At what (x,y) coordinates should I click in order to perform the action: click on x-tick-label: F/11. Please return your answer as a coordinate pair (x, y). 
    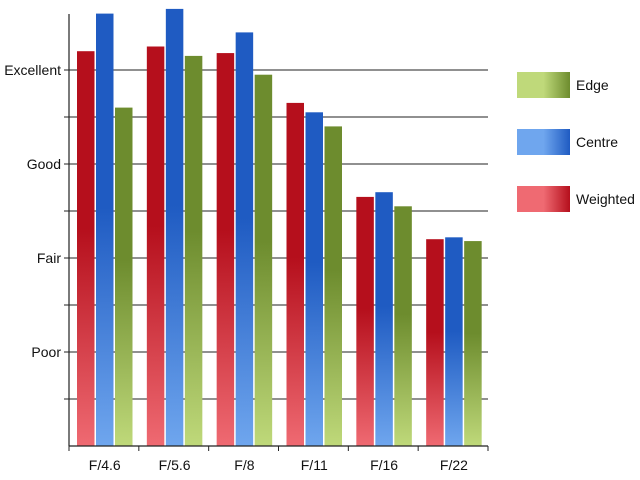
    Looking at the image, I should click on (314, 465).